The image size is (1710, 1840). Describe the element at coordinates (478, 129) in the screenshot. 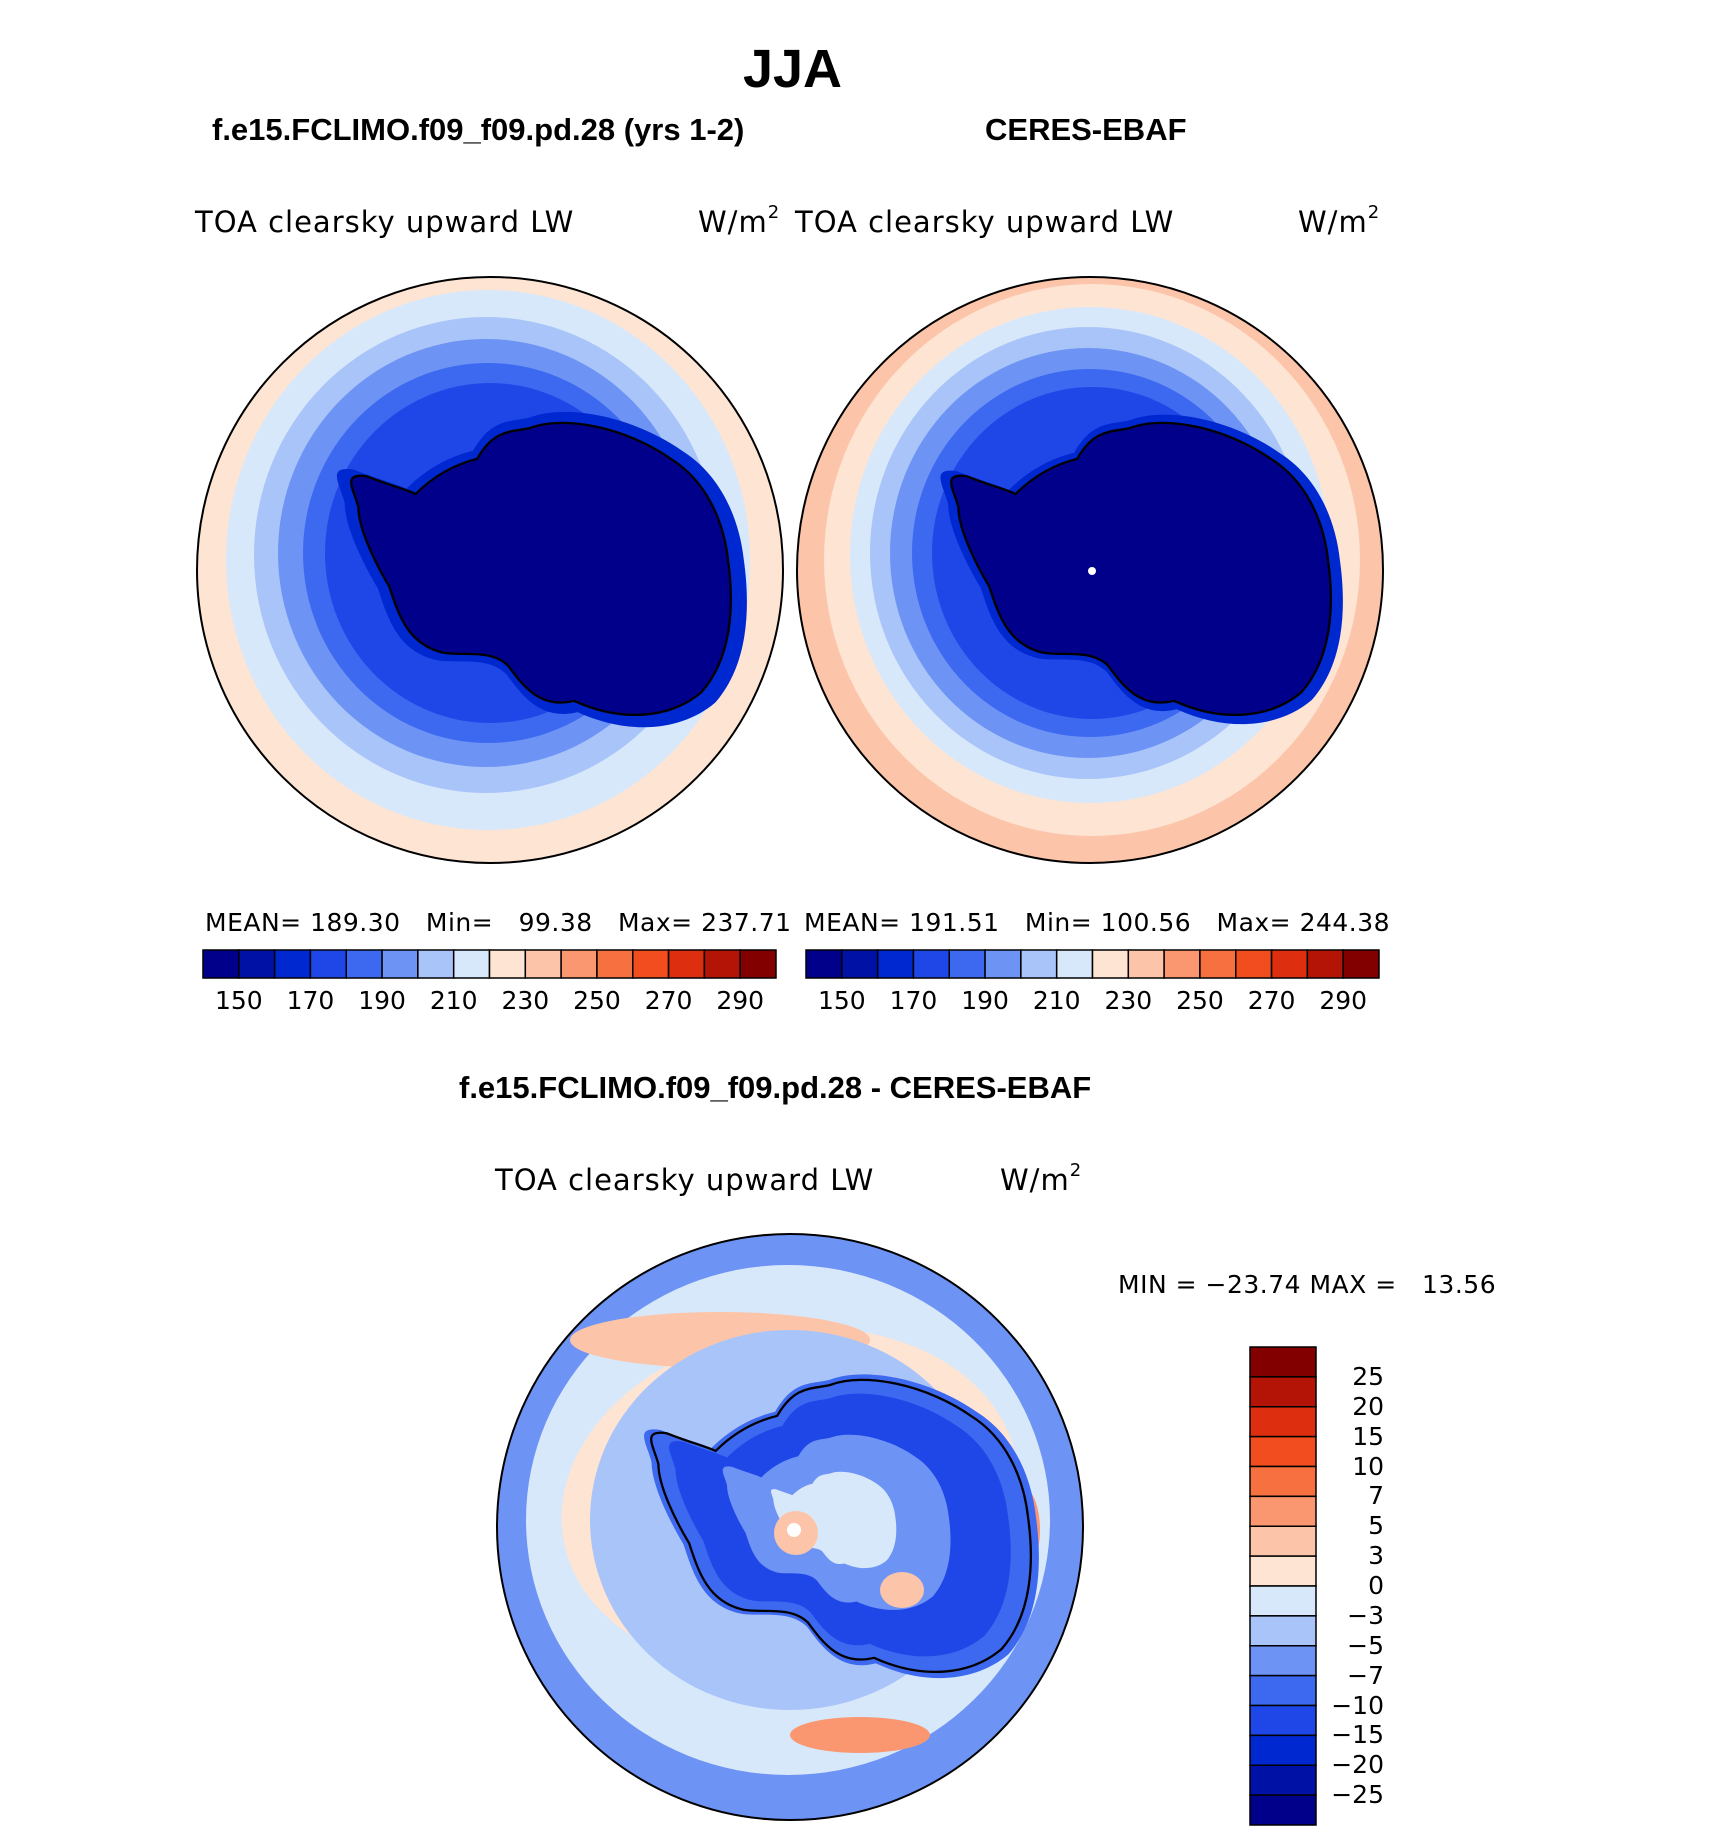

I see `panel1-case-title: f.e15.FCLIMO.f09_f09.pd.28 (yrs 1-2)` at that location.